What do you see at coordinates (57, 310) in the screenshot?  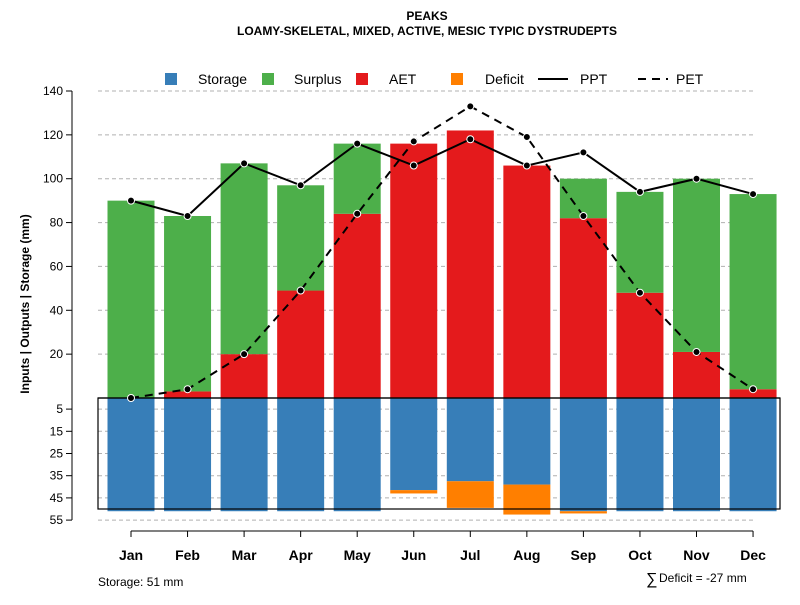 I see `y-tick-label: 40` at bounding box center [57, 310].